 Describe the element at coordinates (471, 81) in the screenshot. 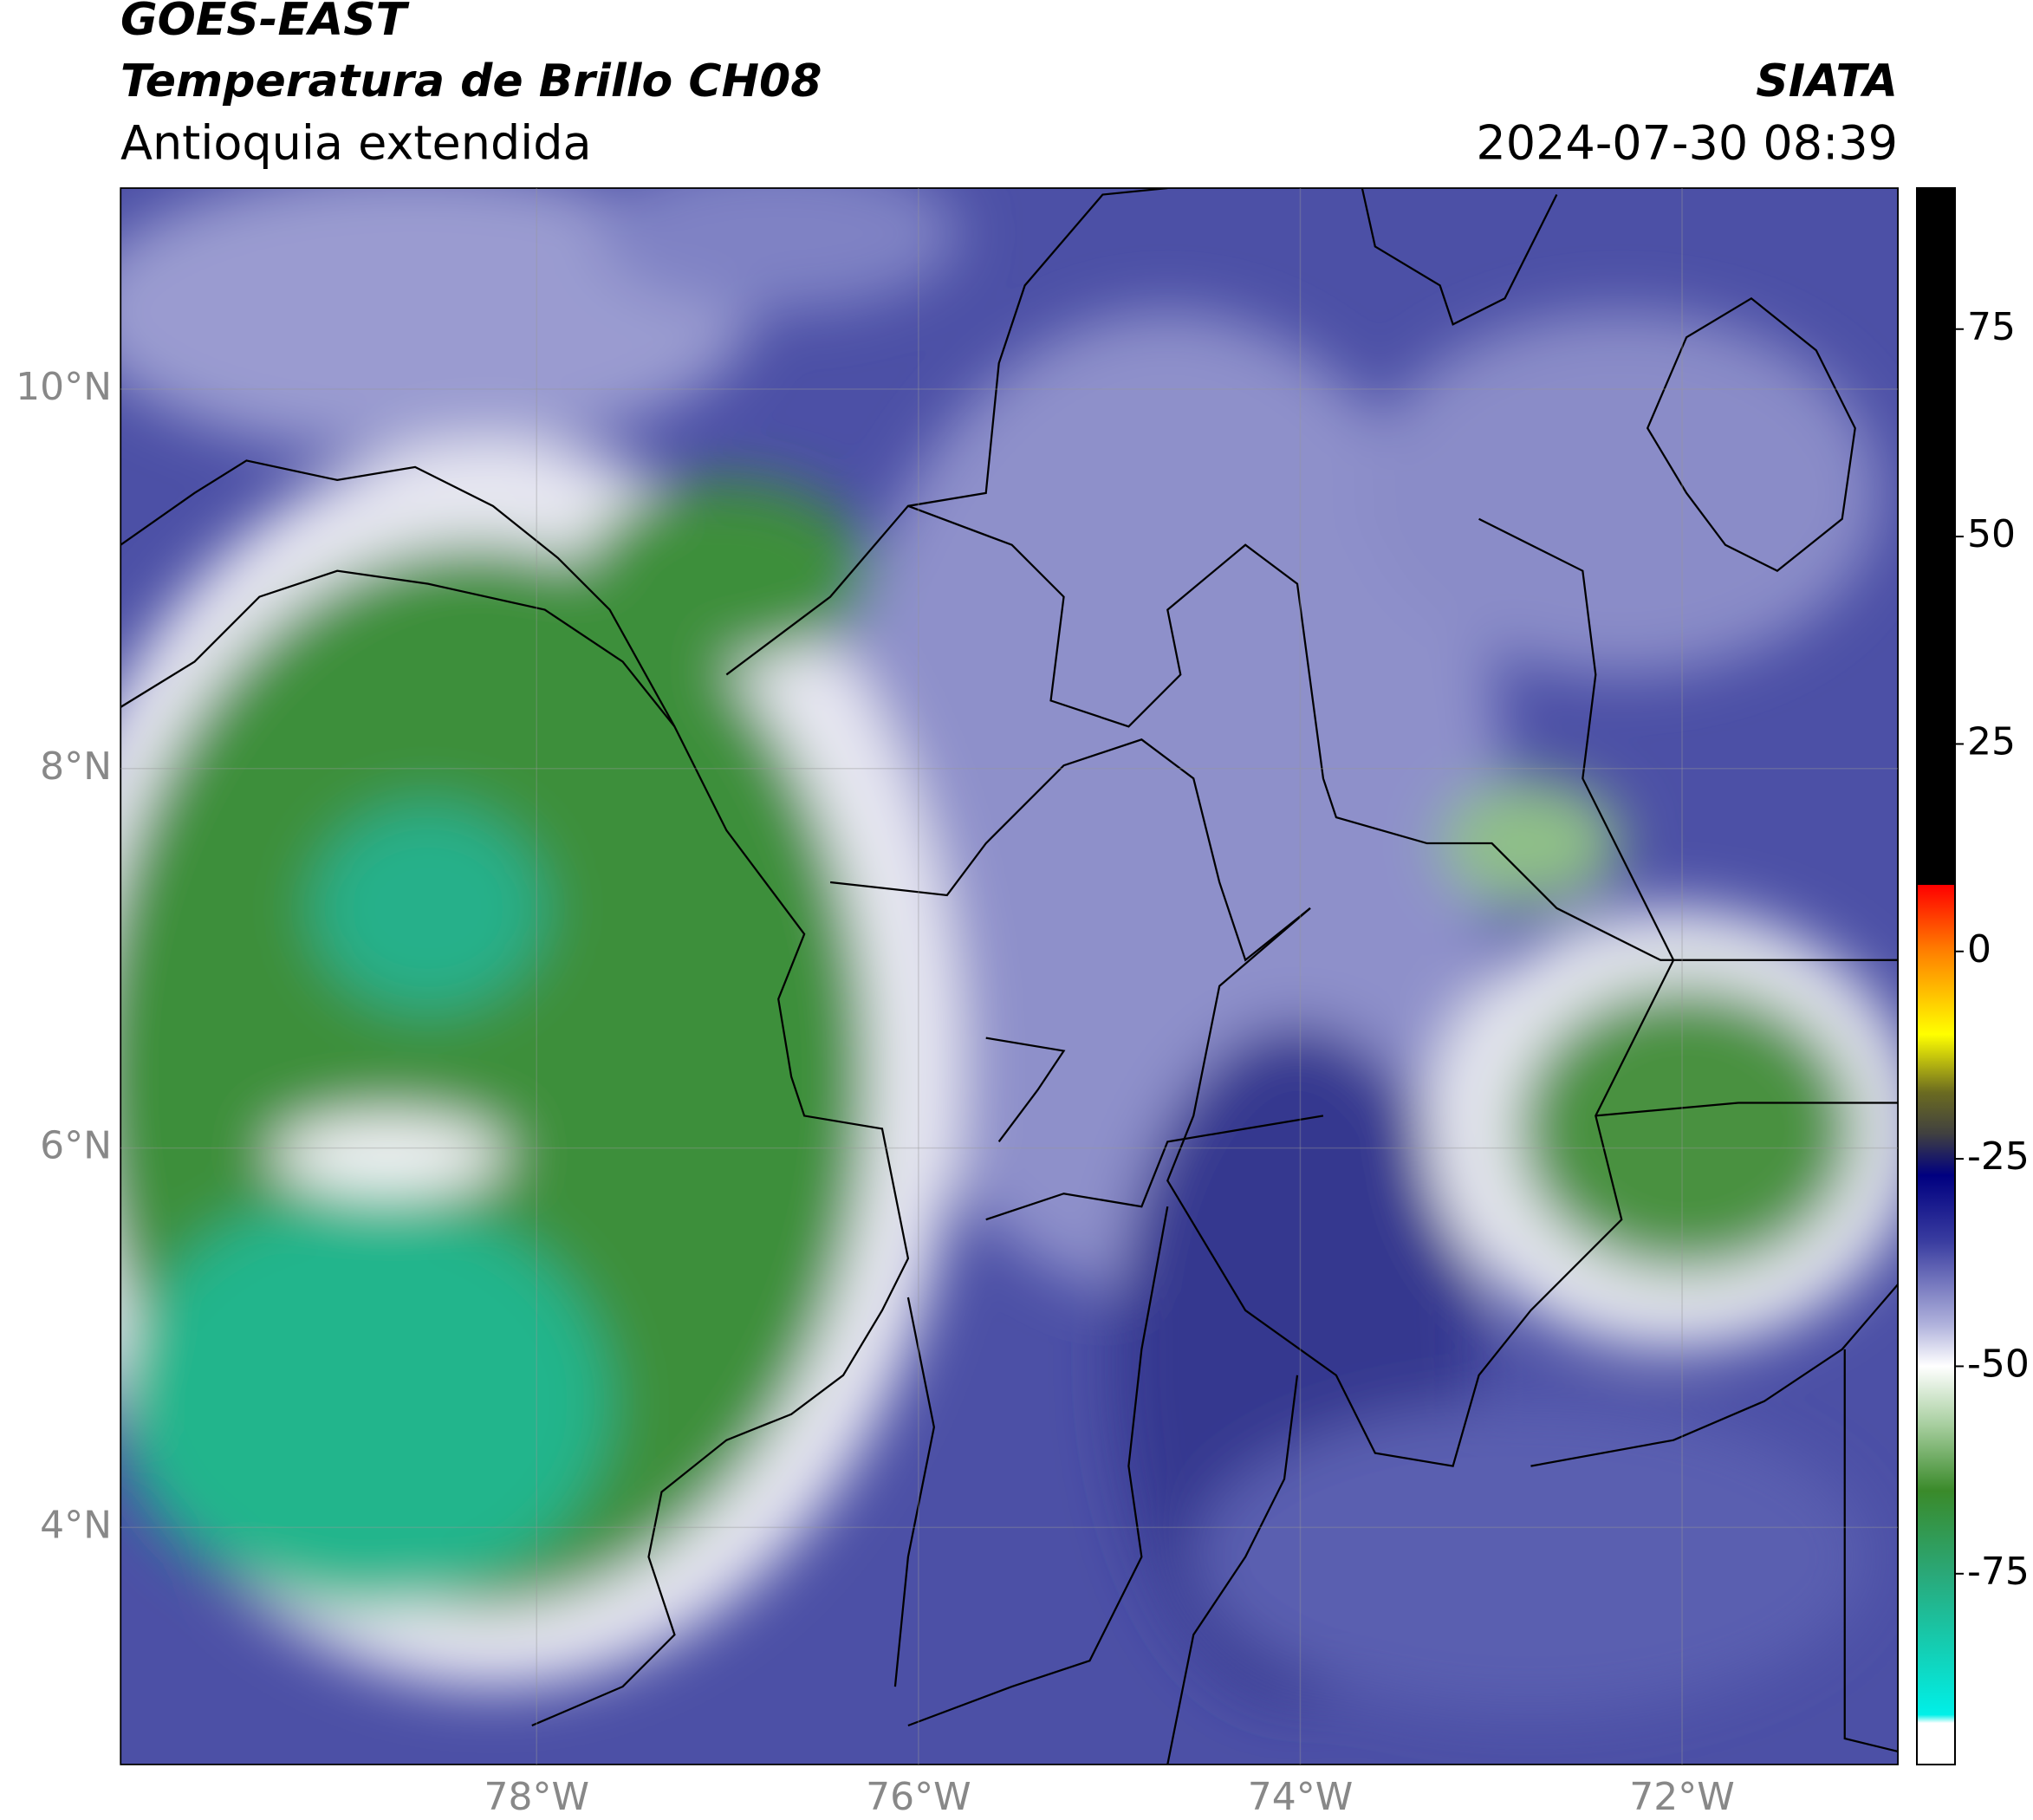

I see `product: Temperatura de Brillo CH08` at that location.